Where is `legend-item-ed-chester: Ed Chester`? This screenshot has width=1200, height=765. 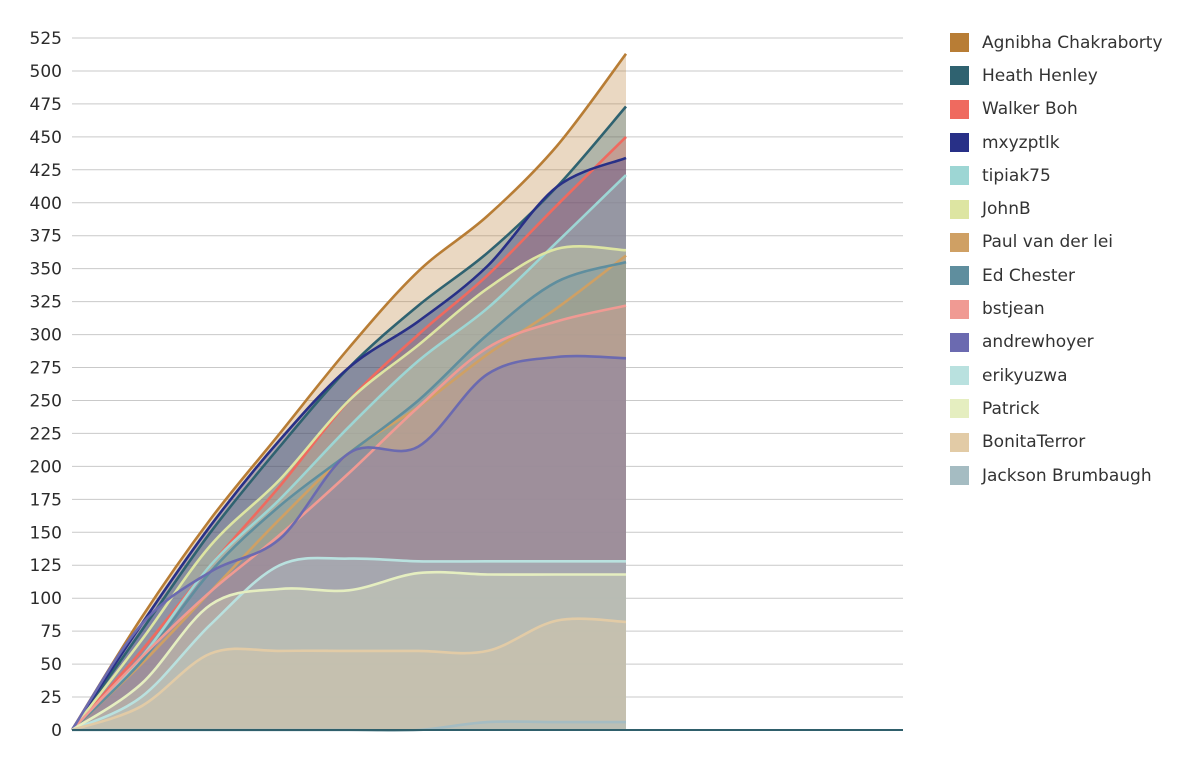 legend-item-ed-chester: Ed Chester is located at coordinates (1072, 275).